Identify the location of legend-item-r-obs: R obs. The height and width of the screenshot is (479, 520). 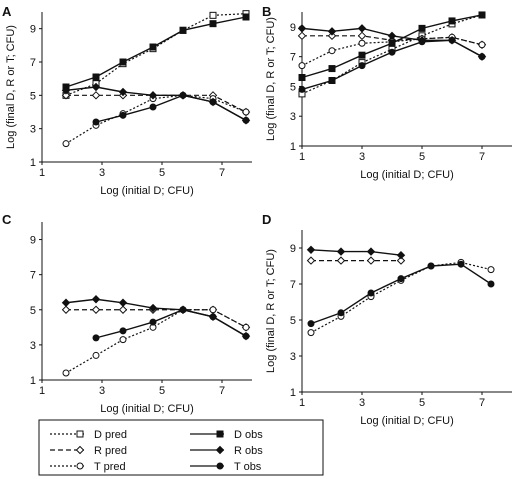
(226, 451).